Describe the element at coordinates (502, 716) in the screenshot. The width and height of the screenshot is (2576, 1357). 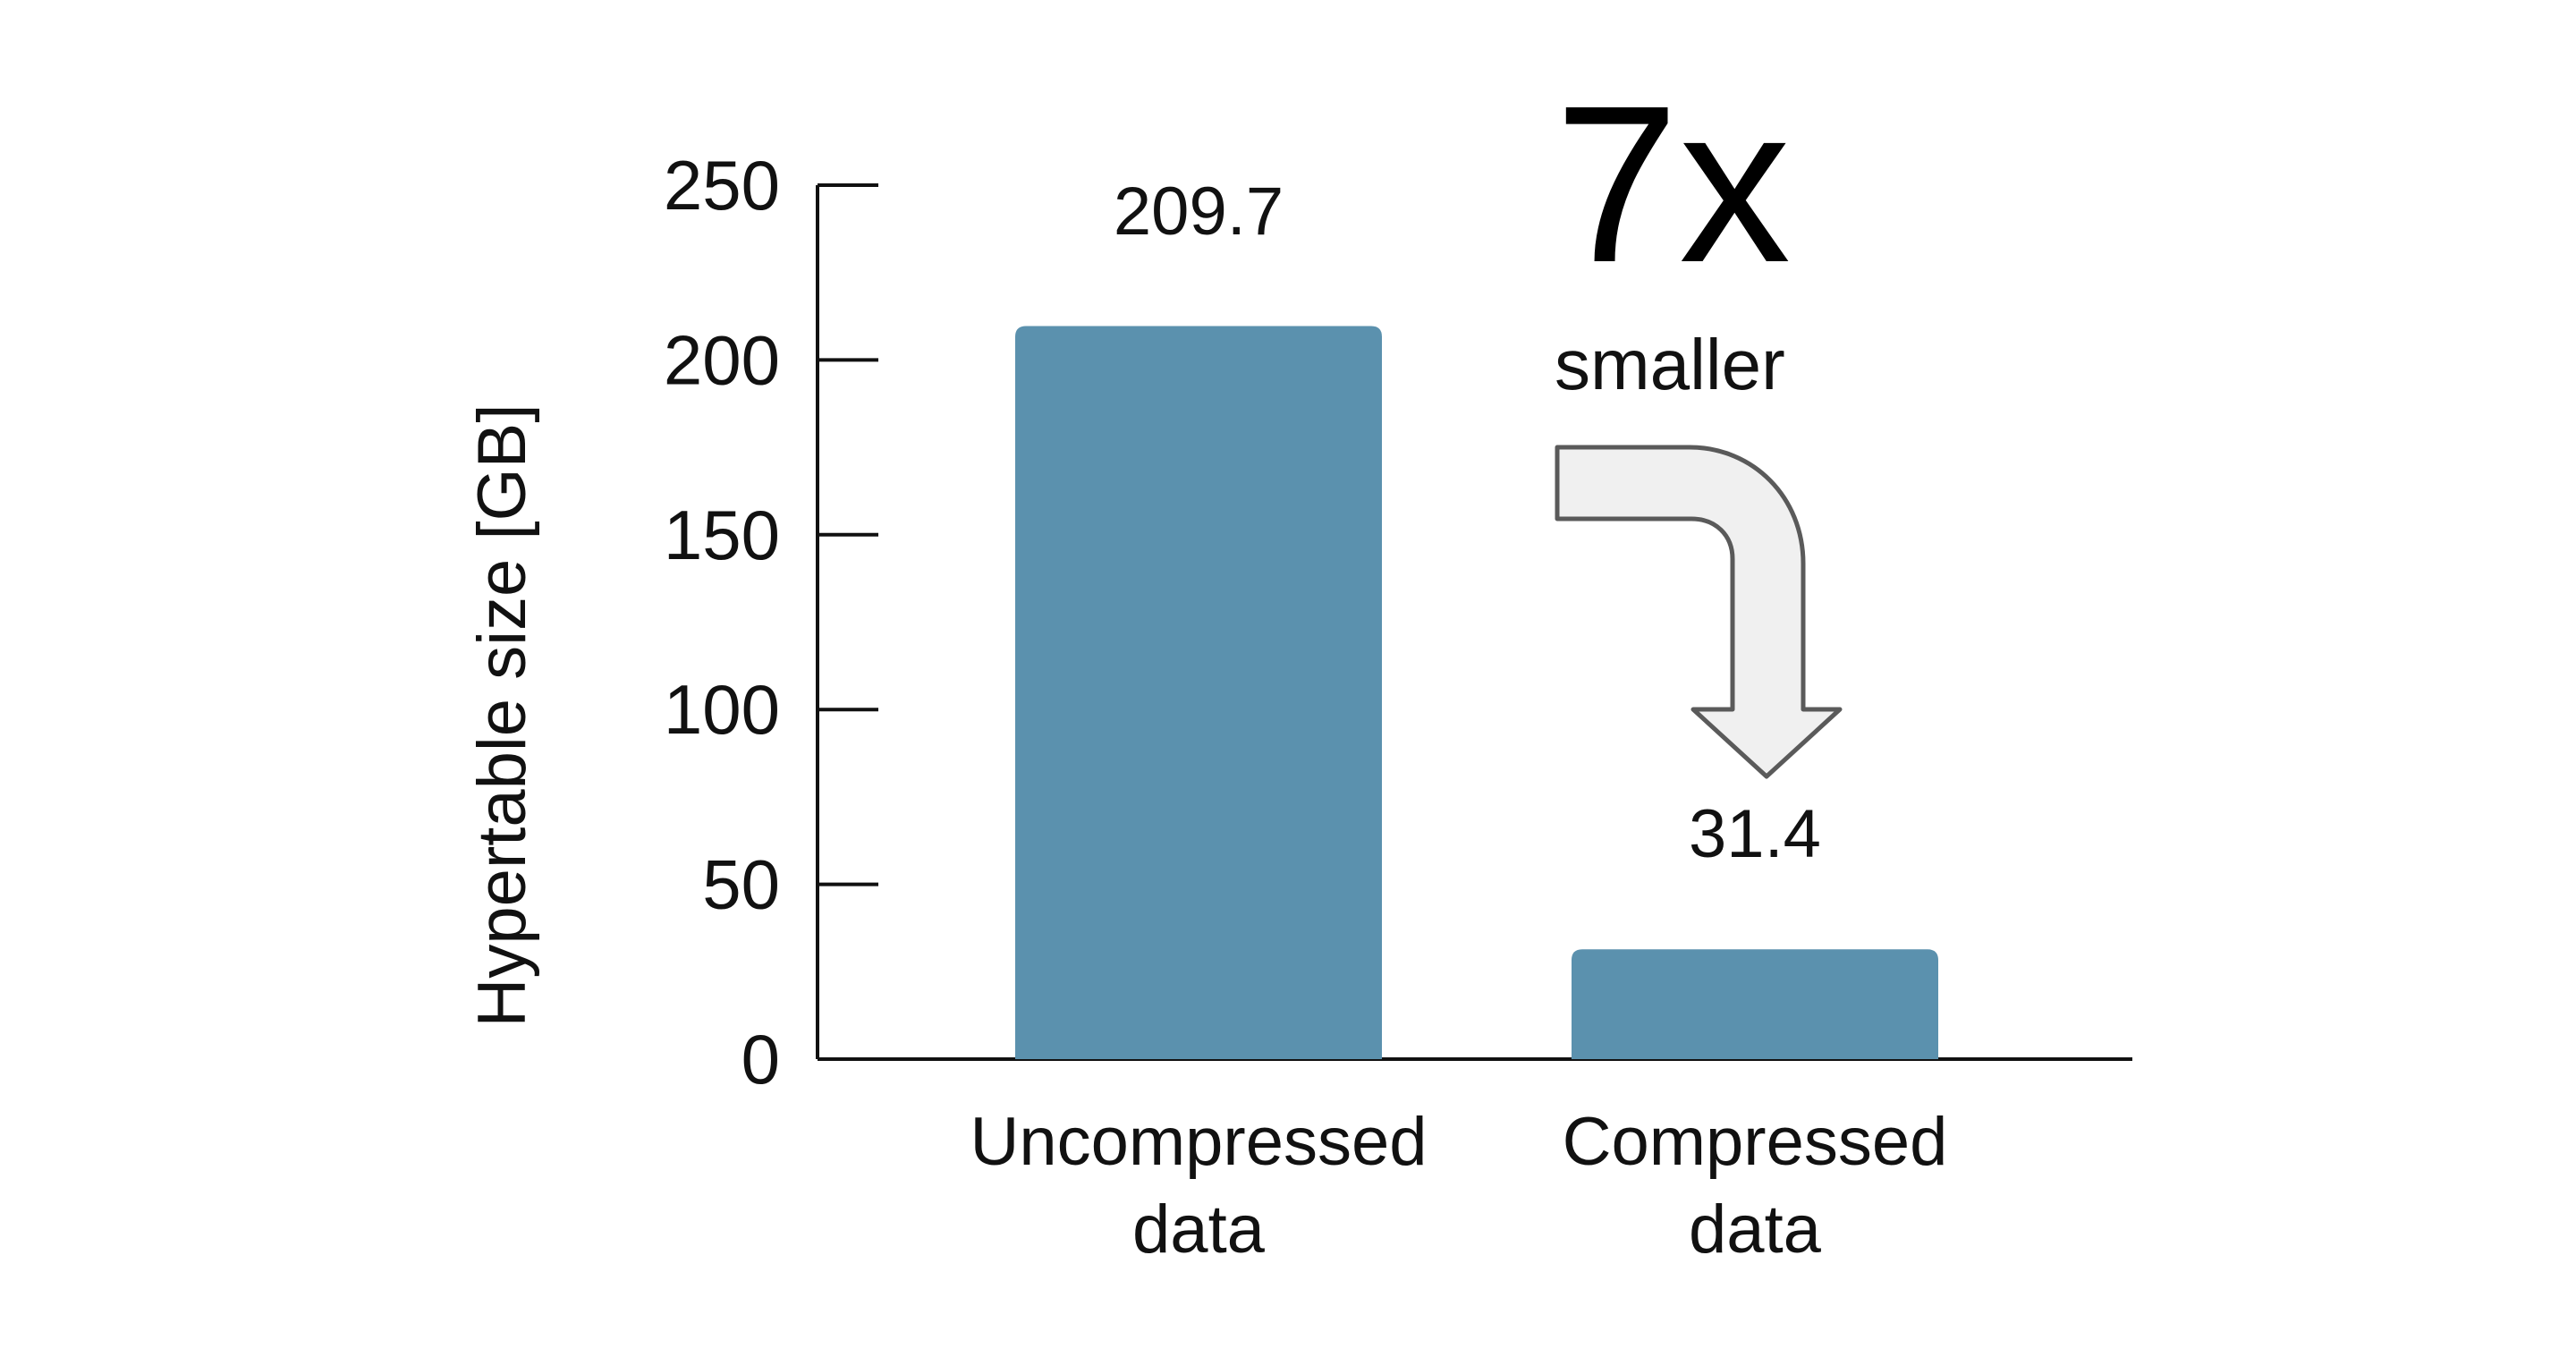
I see `y-axis-title: Hypertable size [GB]` at that location.